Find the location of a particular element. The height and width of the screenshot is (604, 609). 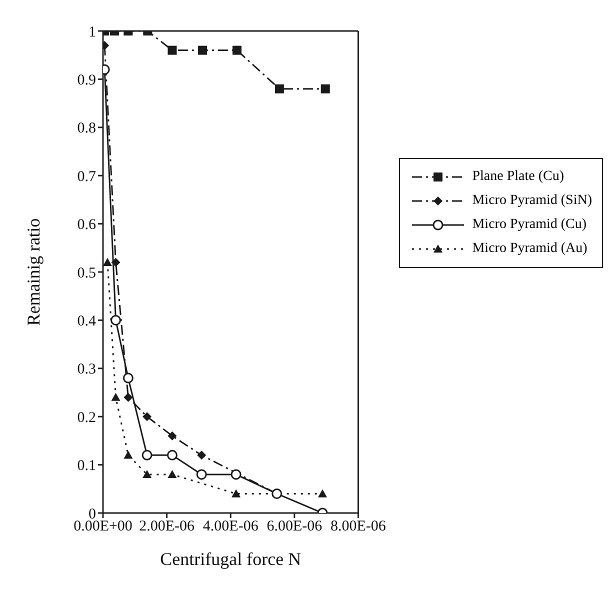

legend-label: Plane Plate (Cu) is located at coordinates (518, 177).